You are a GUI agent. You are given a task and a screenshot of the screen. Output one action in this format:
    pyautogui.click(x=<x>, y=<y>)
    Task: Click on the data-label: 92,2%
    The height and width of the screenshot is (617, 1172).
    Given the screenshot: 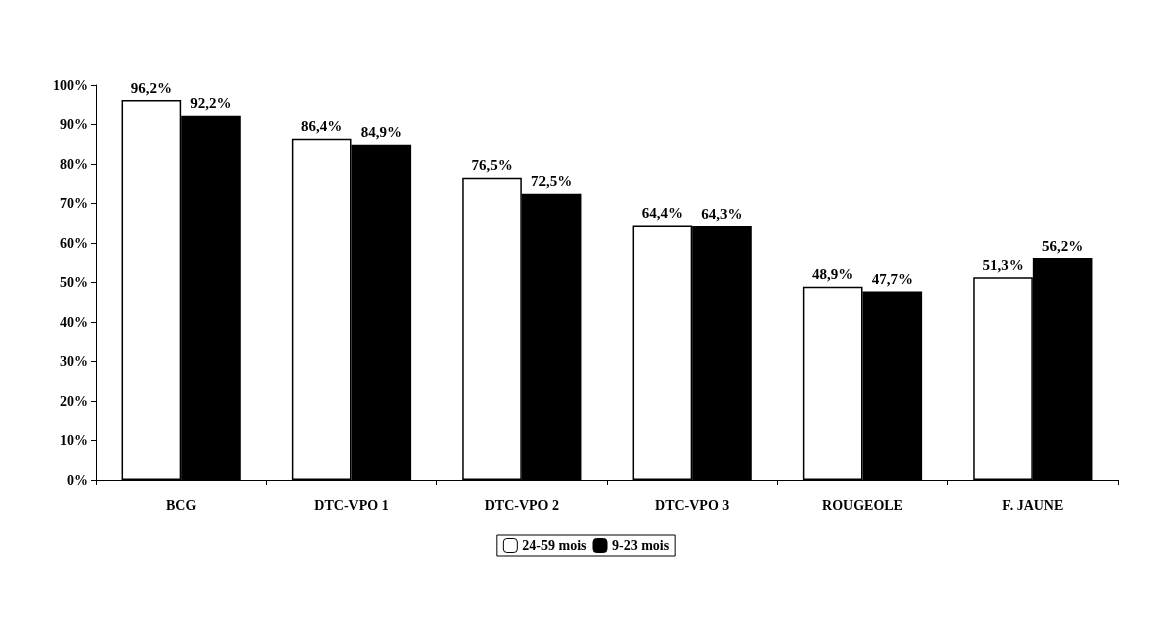 What is the action you would take?
    pyautogui.click(x=211, y=103)
    